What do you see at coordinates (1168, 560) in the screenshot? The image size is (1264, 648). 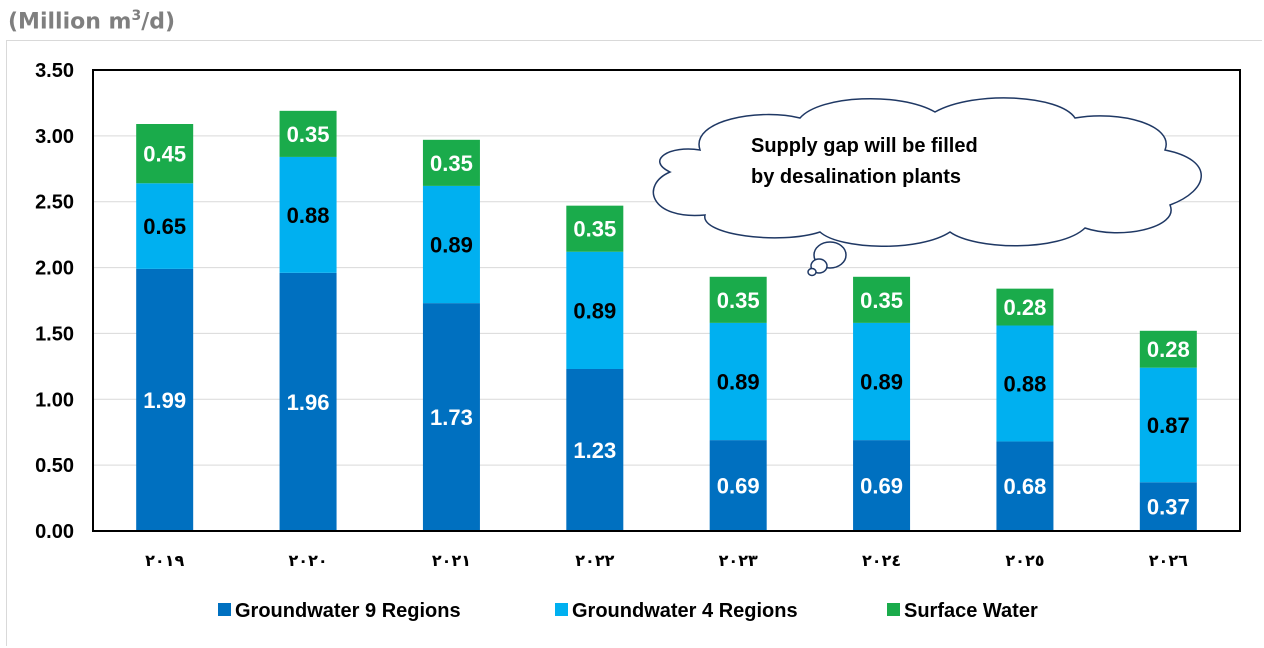 I see `x-tick-label: ٢٠٢٦` at bounding box center [1168, 560].